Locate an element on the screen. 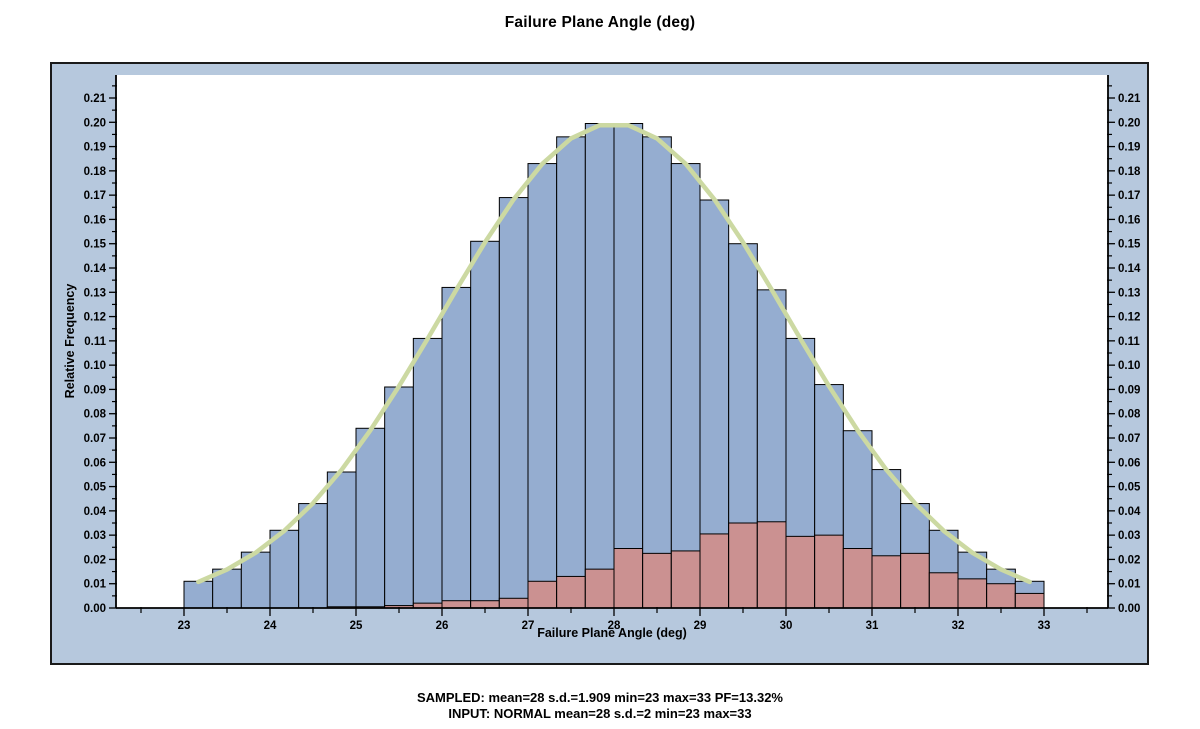  y-axis-tick-label-right: 0.04 is located at coordinates (1129, 512).